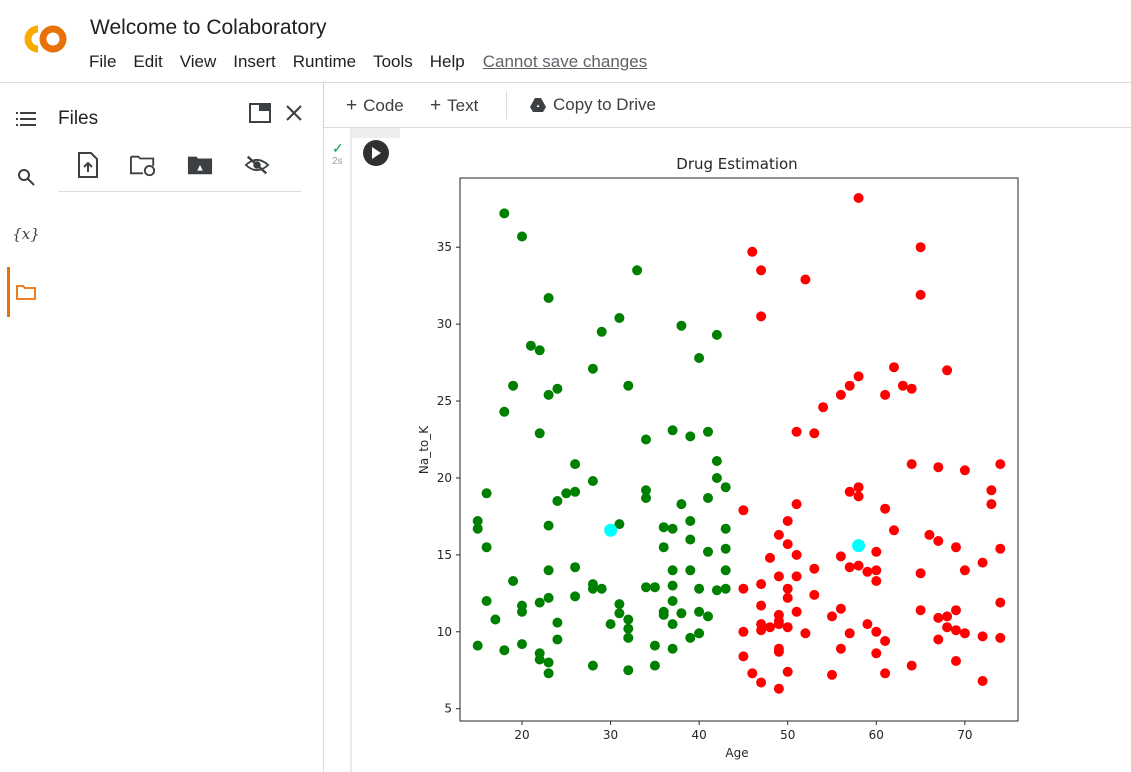 This screenshot has height=772, width=1131. I want to click on list-icon, so click(26, 119).